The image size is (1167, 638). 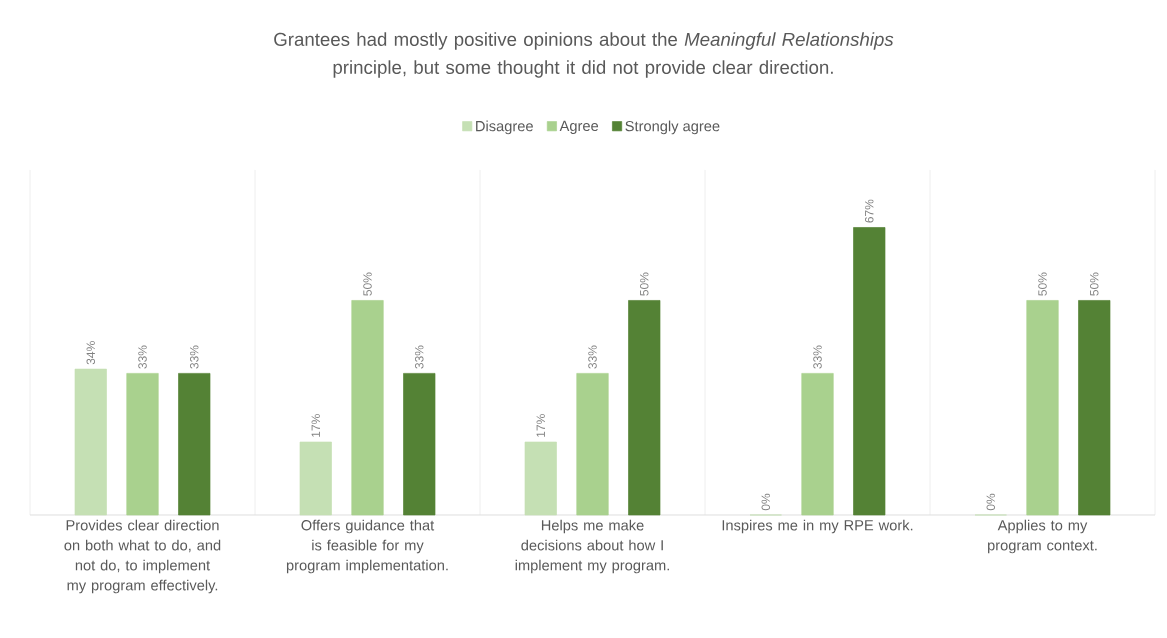 I want to click on legend-label: Strongly agree, so click(x=672, y=127).